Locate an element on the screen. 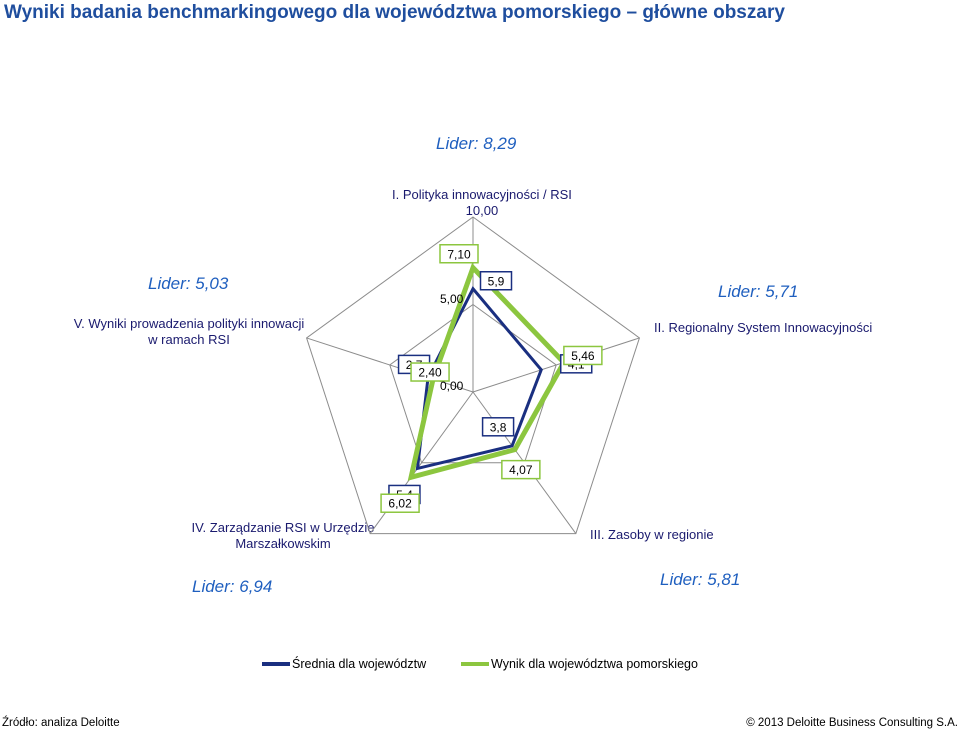 Image resolution: width=960 pixels, height=733 pixels. leader-axis-1: Lider: 8,29 is located at coordinates (476, 143).